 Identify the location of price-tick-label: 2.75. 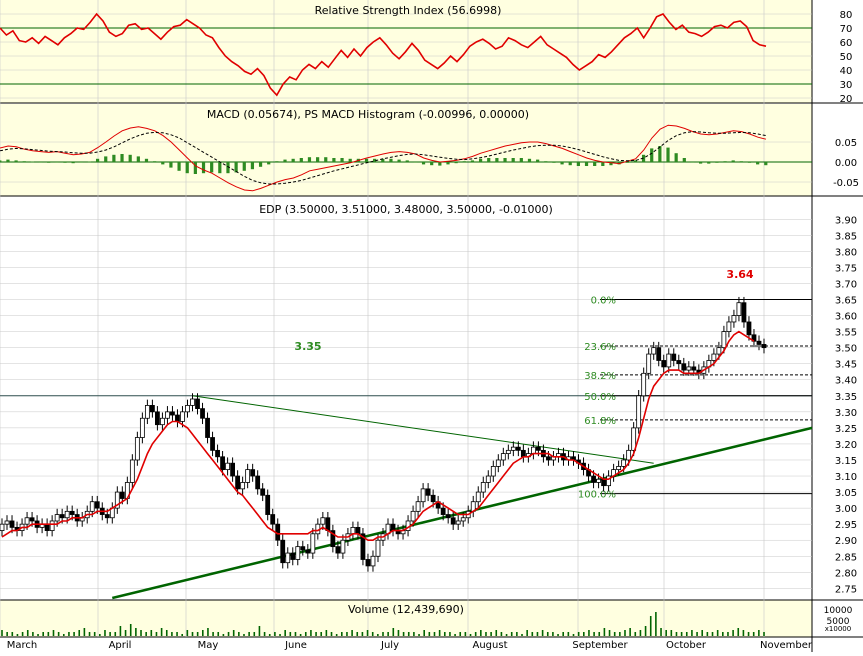
(846, 589).